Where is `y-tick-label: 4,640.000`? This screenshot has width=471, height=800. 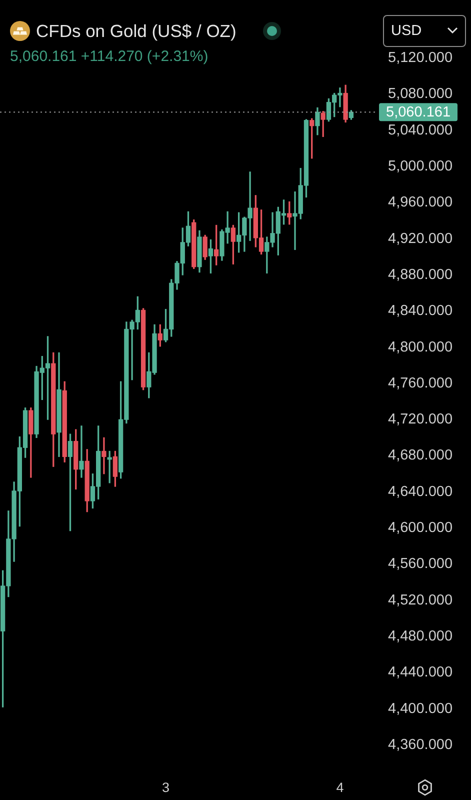 y-tick-label: 4,640.000 is located at coordinates (420, 492).